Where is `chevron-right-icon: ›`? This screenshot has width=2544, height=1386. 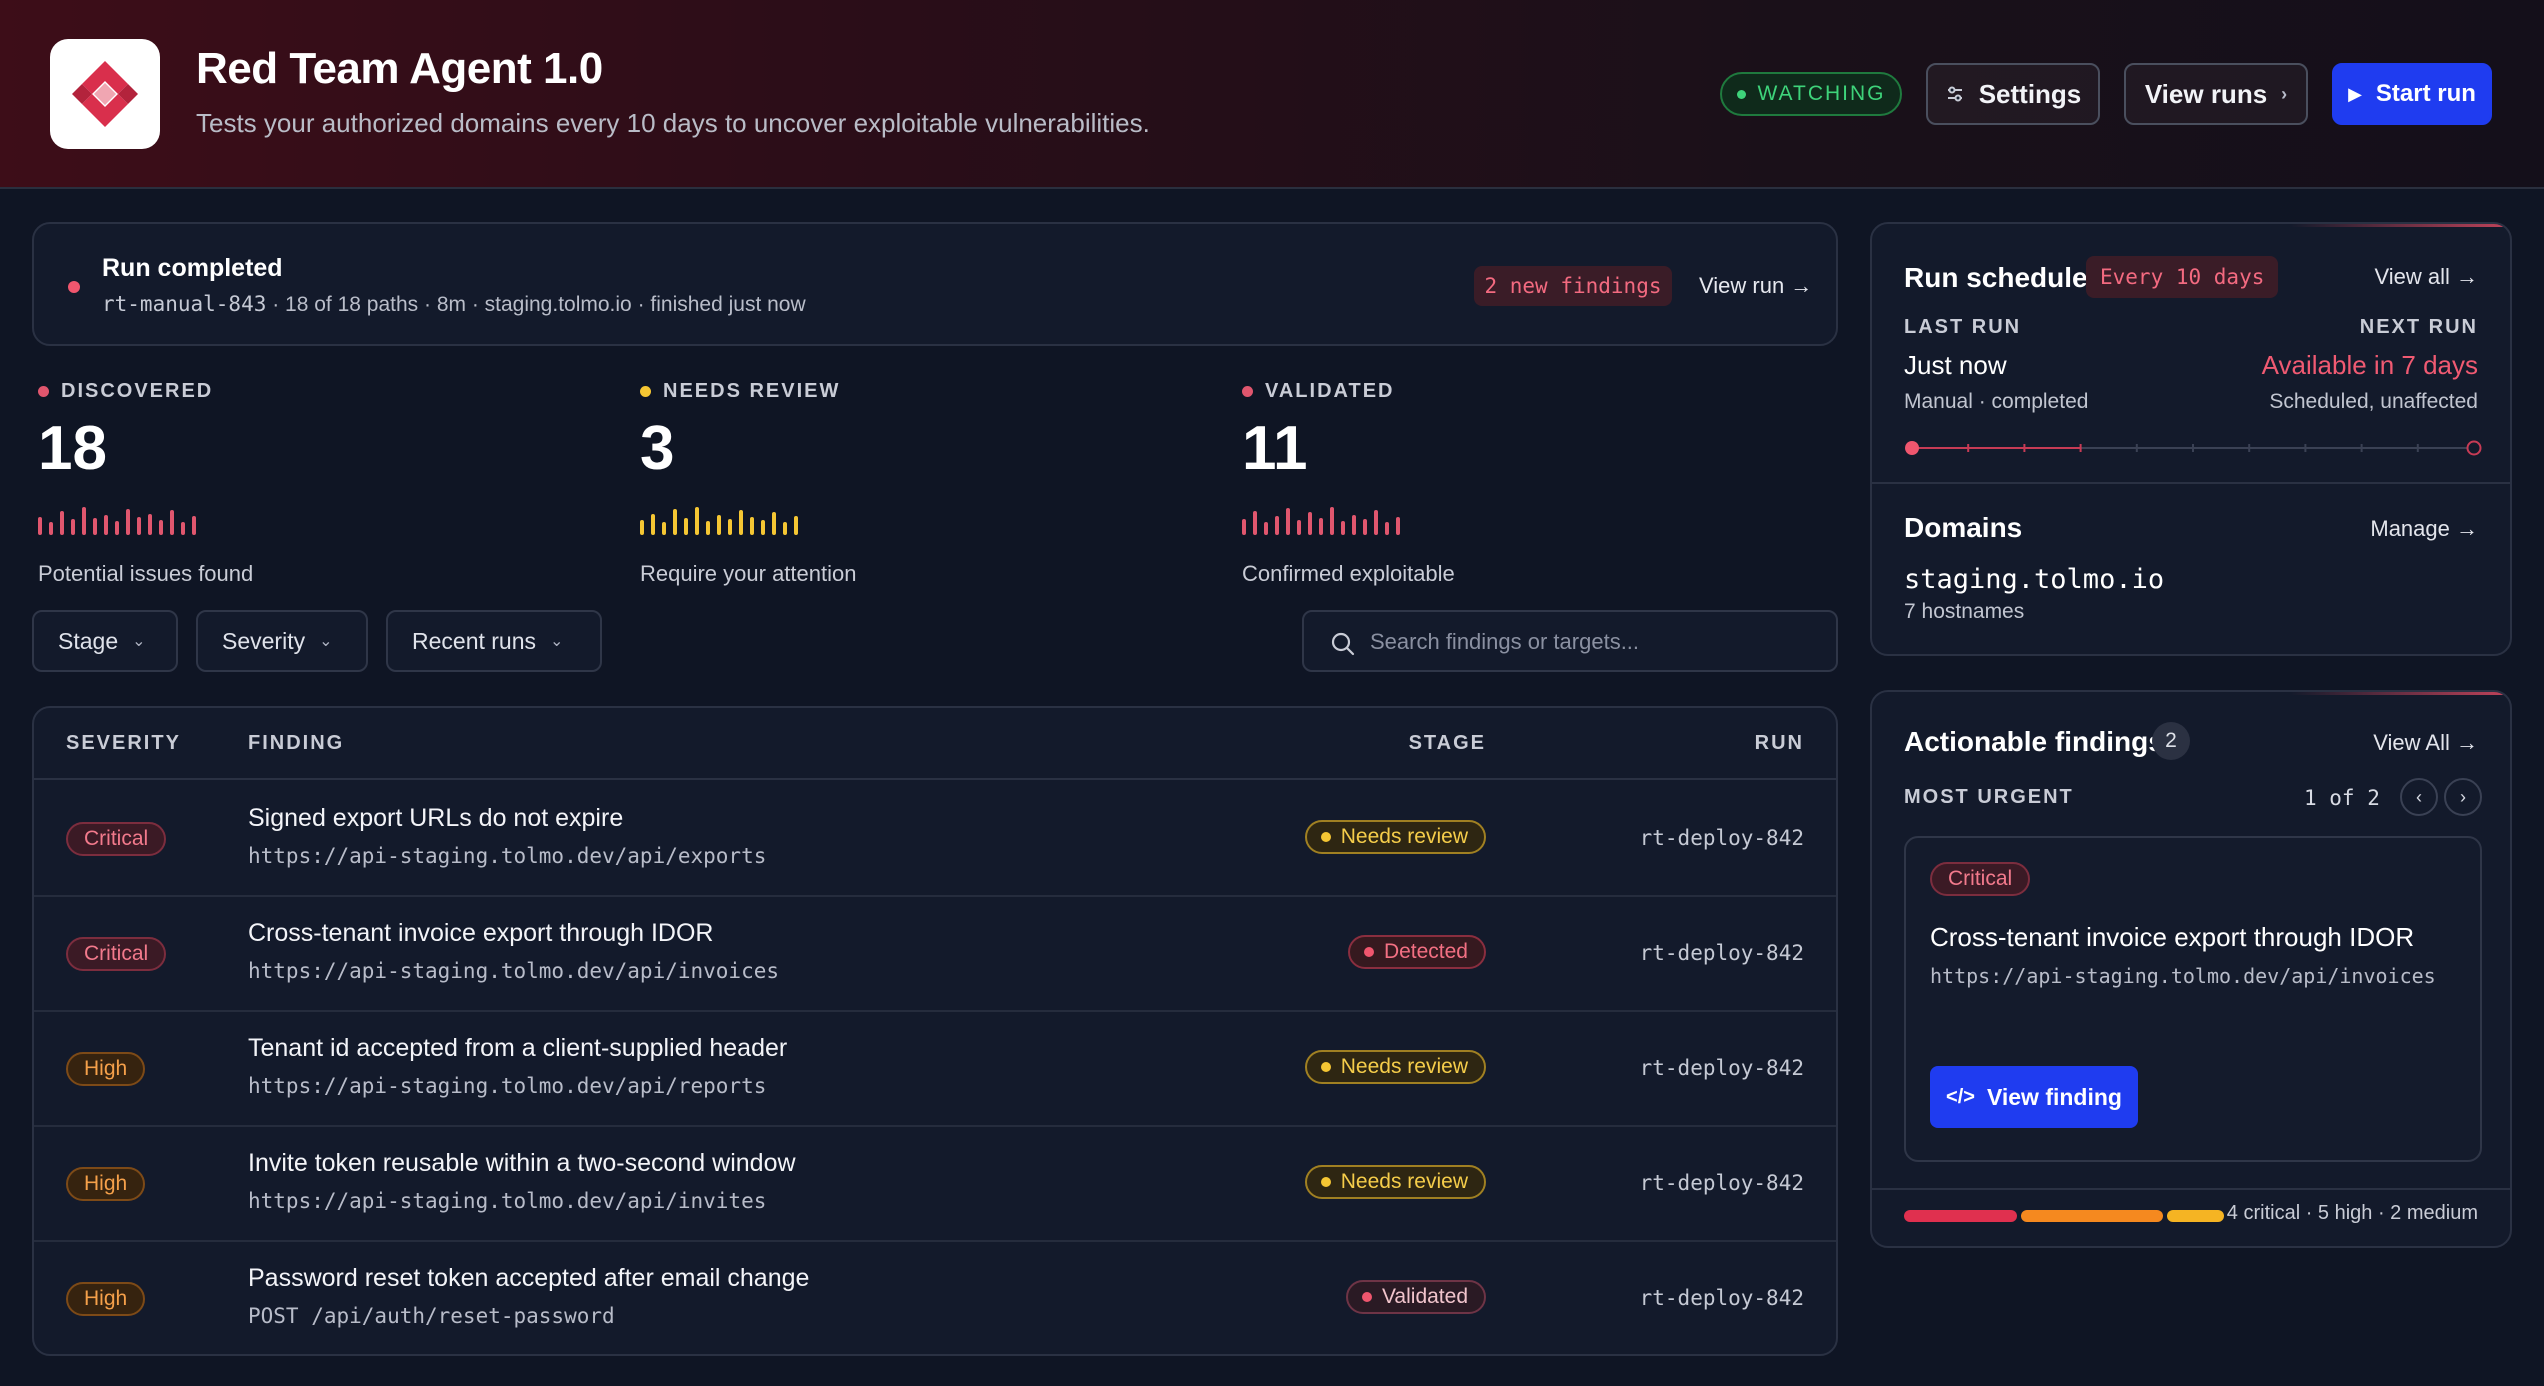
chevron-right-icon: › is located at coordinates (2463, 796).